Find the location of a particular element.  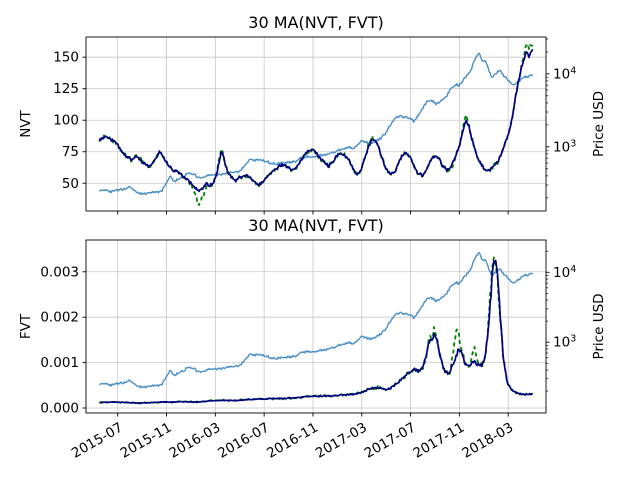

left-axis-label: FVT is located at coordinates (26, 326).